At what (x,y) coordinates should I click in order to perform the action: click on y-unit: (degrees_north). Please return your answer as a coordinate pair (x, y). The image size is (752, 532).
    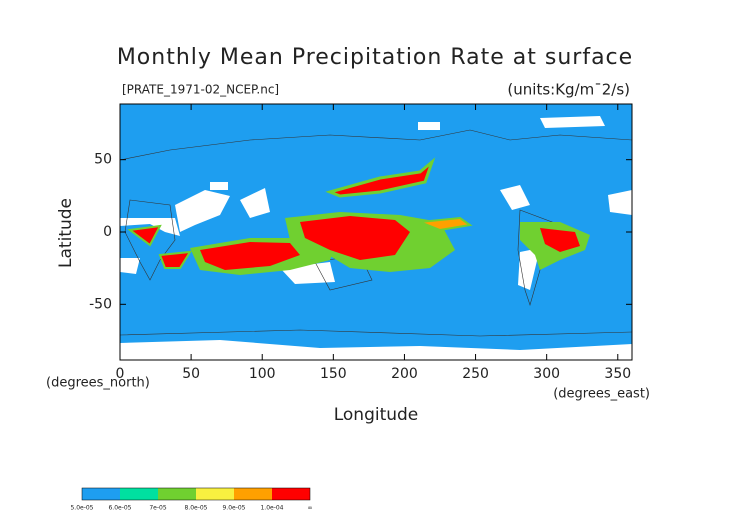
    Looking at the image, I should click on (98, 383).